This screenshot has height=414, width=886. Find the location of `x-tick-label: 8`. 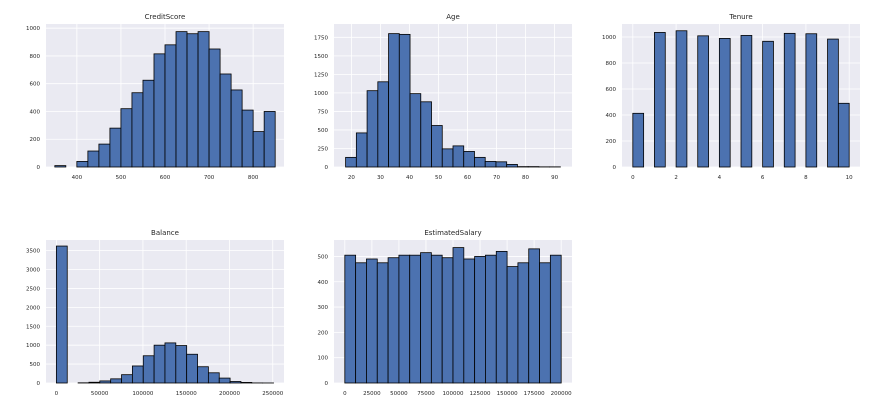

x-tick-label: 8 is located at coordinates (806, 178).